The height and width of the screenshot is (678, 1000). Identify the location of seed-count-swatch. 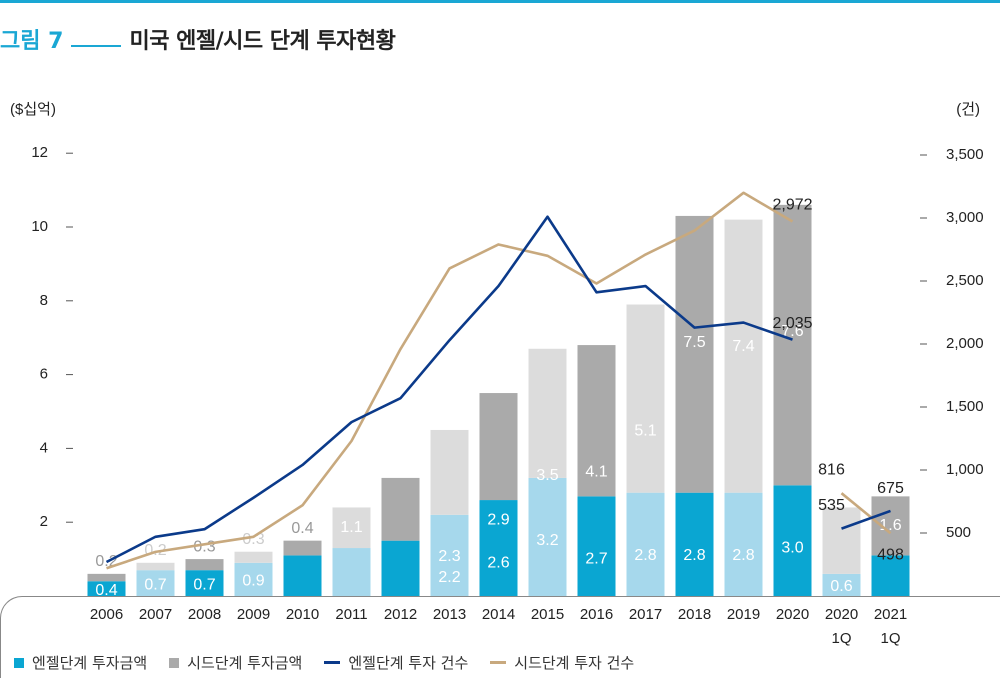
(498, 662).